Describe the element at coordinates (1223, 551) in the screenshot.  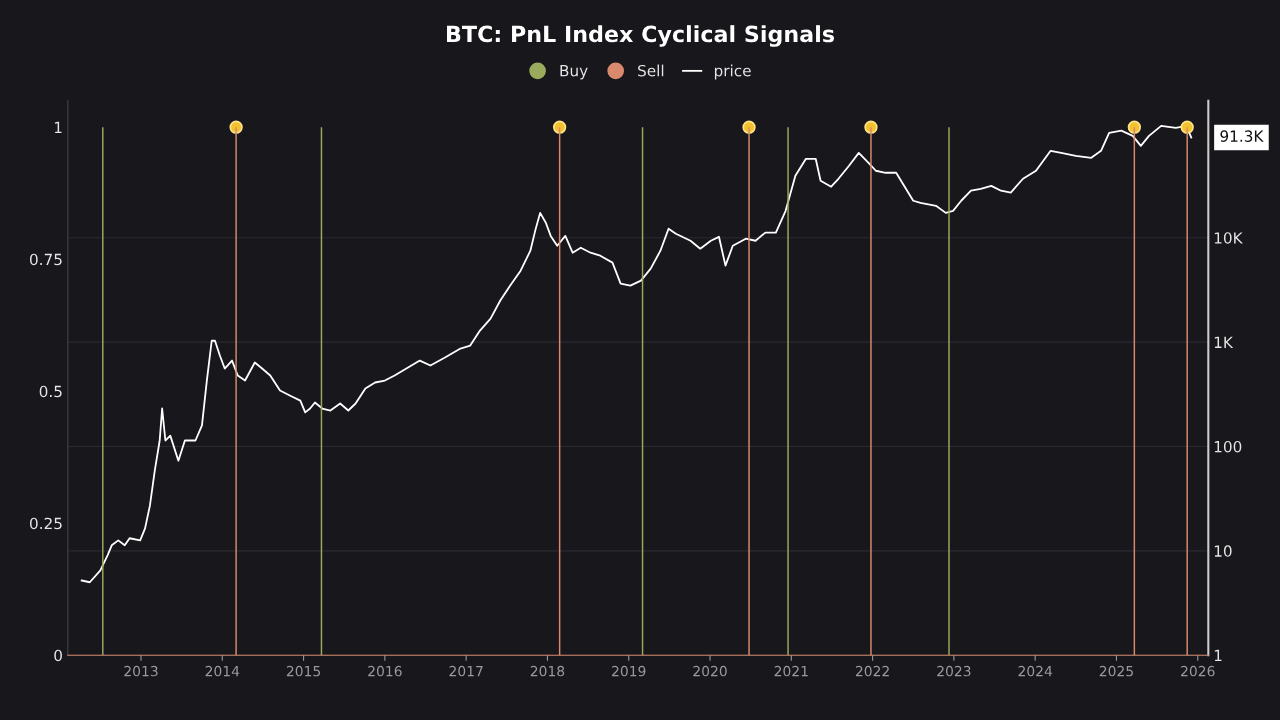
I see `y2-tick-label: 10` at that location.